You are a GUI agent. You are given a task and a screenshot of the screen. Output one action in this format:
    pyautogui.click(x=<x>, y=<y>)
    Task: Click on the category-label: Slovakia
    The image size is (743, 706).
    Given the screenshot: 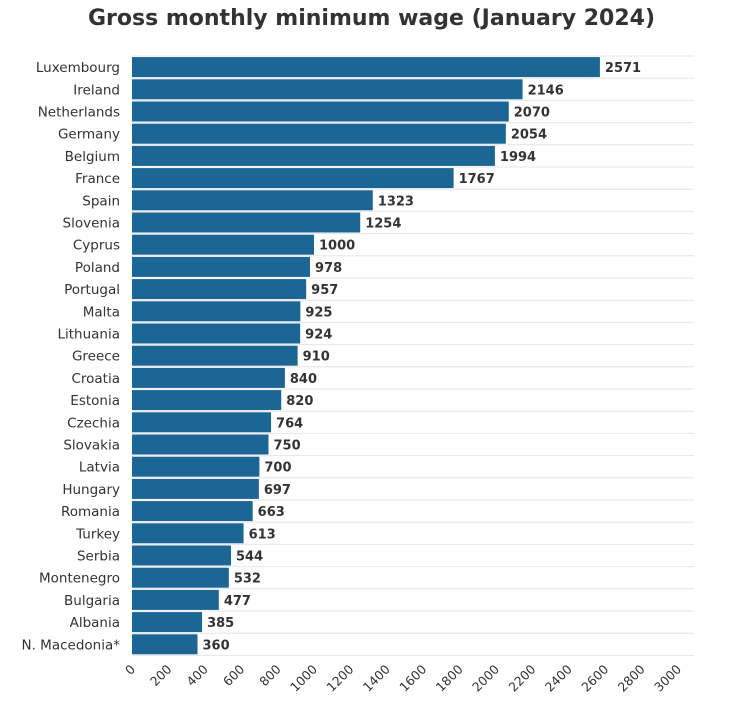 What is the action you would take?
    pyautogui.click(x=91, y=446)
    